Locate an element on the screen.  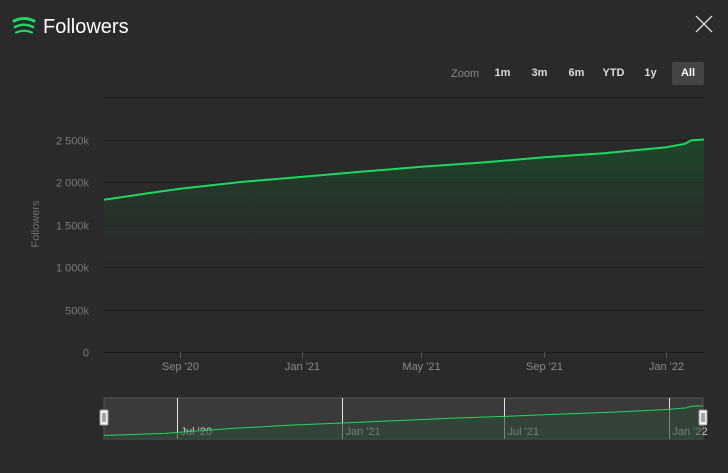
y-tick-label: 500k is located at coordinates (77, 312).